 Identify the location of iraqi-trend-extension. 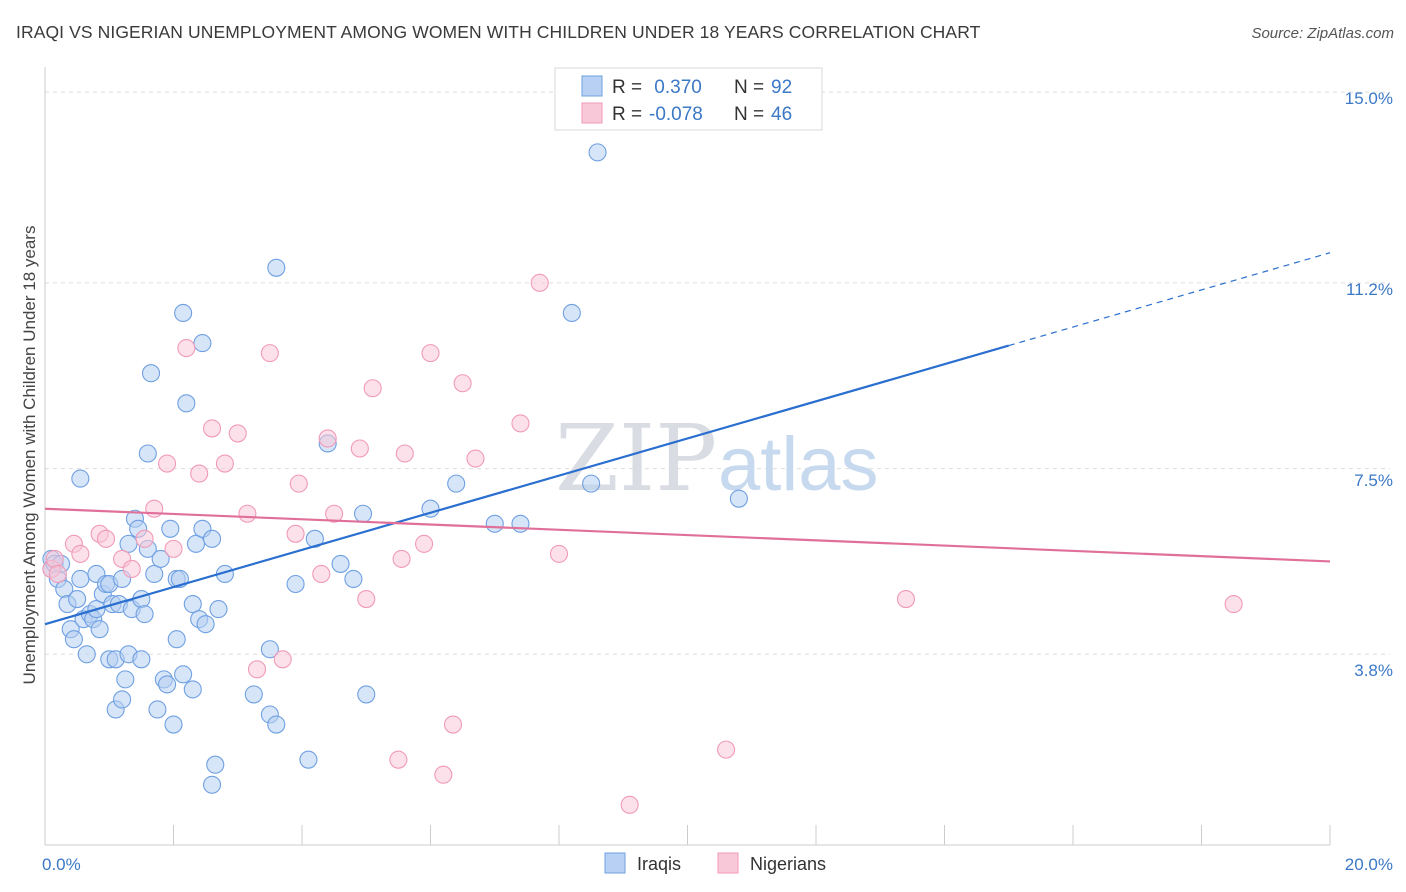
(1169, 299).